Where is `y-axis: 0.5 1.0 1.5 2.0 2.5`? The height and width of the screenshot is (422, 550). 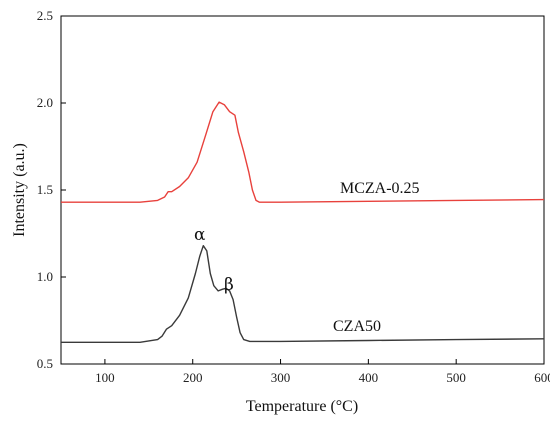 y-axis: 0.5 1.0 1.5 2.0 2.5 is located at coordinates (51, 189).